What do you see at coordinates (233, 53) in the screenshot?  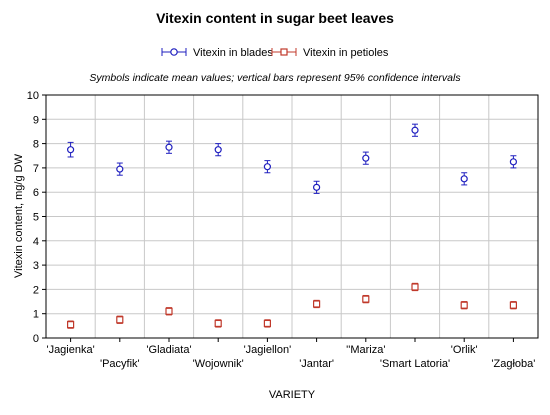 I see `legend-label-blades: Vitexin in blades` at bounding box center [233, 53].